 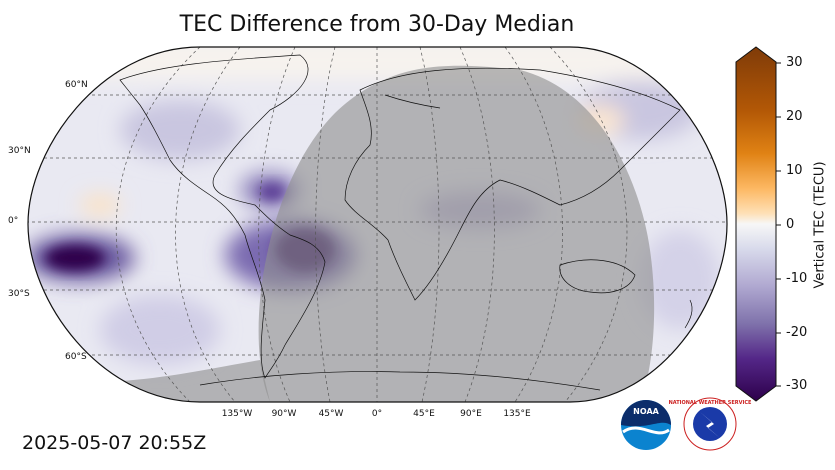 What do you see at coordinates (19, 151) in the screenshot?
I see `lat-label-30n: 30°N` at bounding box center [19, 151].